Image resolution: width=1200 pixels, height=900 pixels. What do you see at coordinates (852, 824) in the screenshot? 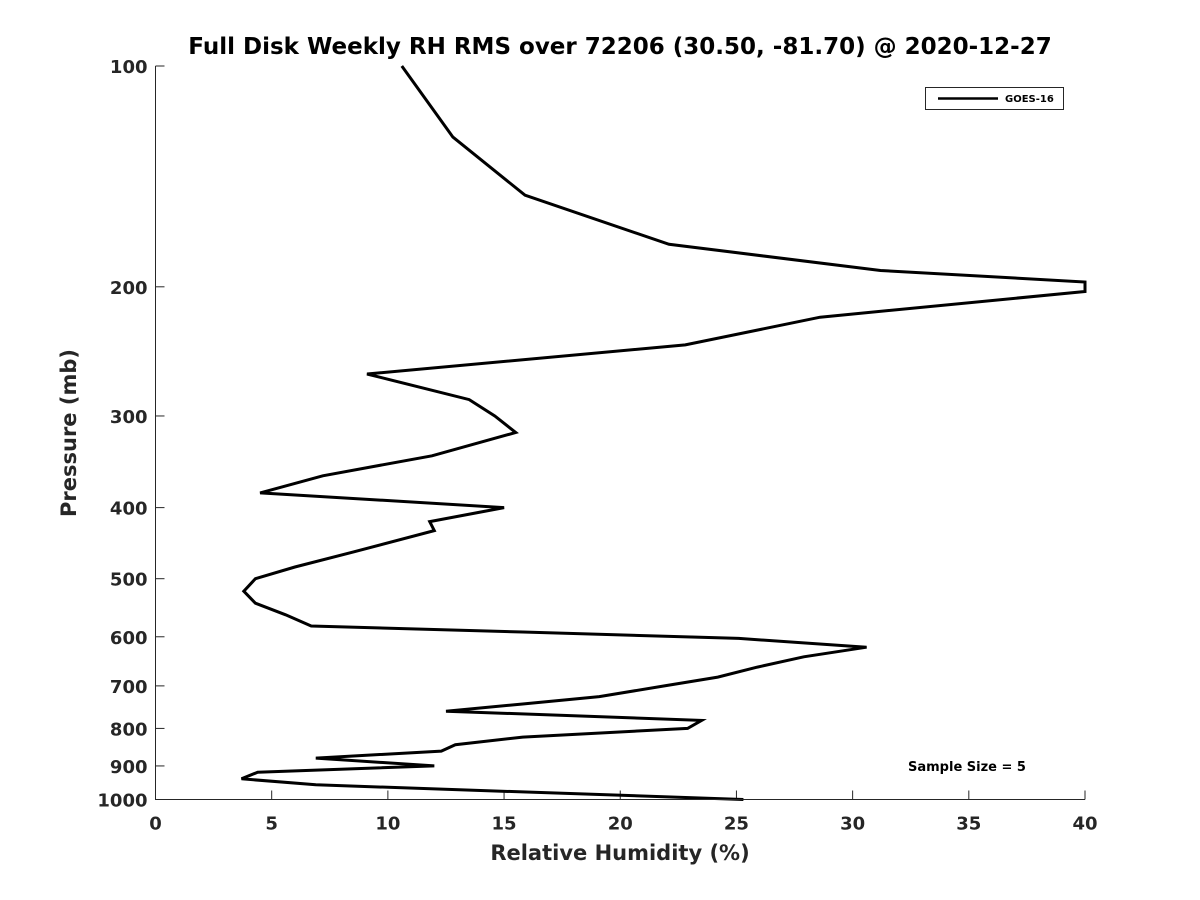
I see `x-tick-label: 30` at bounding box center [852, 824].